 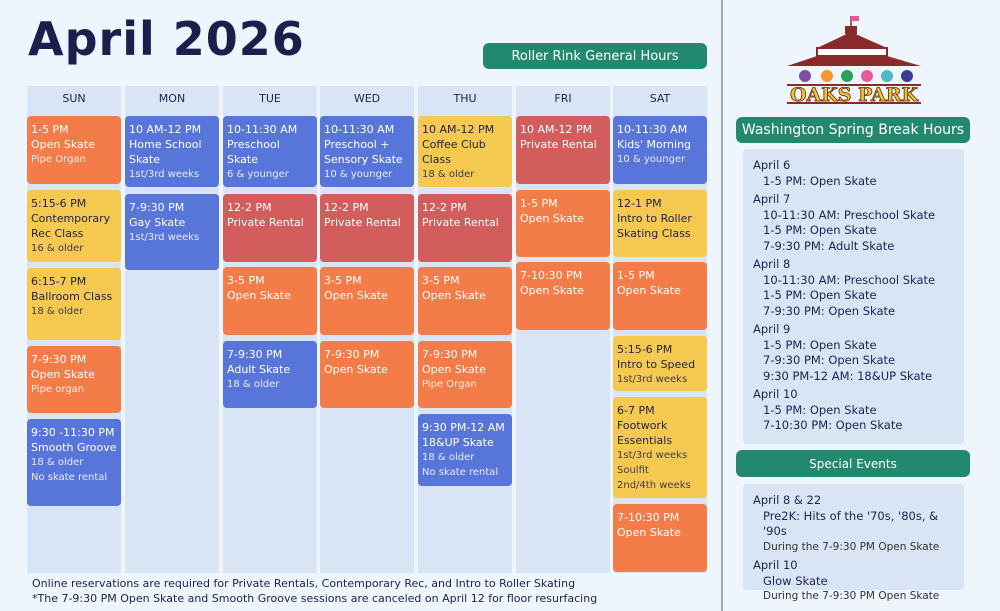 I want to click on spring-break-date: April 6, so click(x=772, y=165).